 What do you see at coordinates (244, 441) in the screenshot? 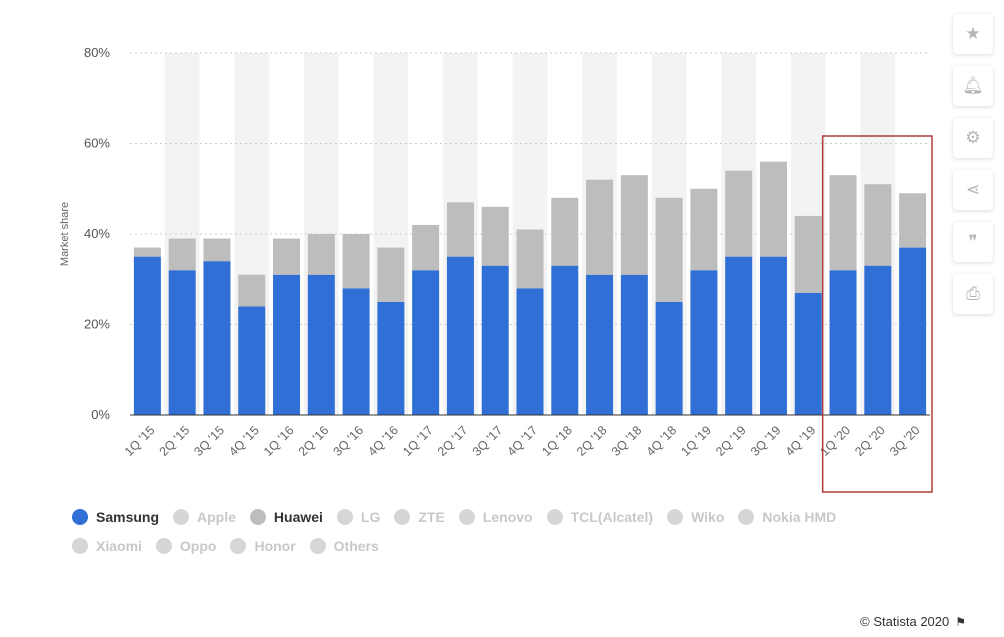
I see `x-tick-label: 4Q '15` at bounding box center [244, 441].